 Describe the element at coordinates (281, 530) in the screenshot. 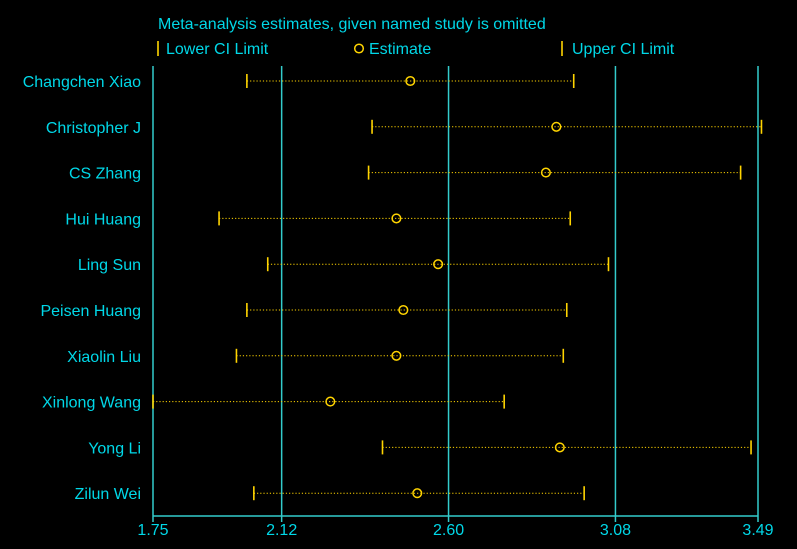

I see `x-tick-label: 2.12` at that location.